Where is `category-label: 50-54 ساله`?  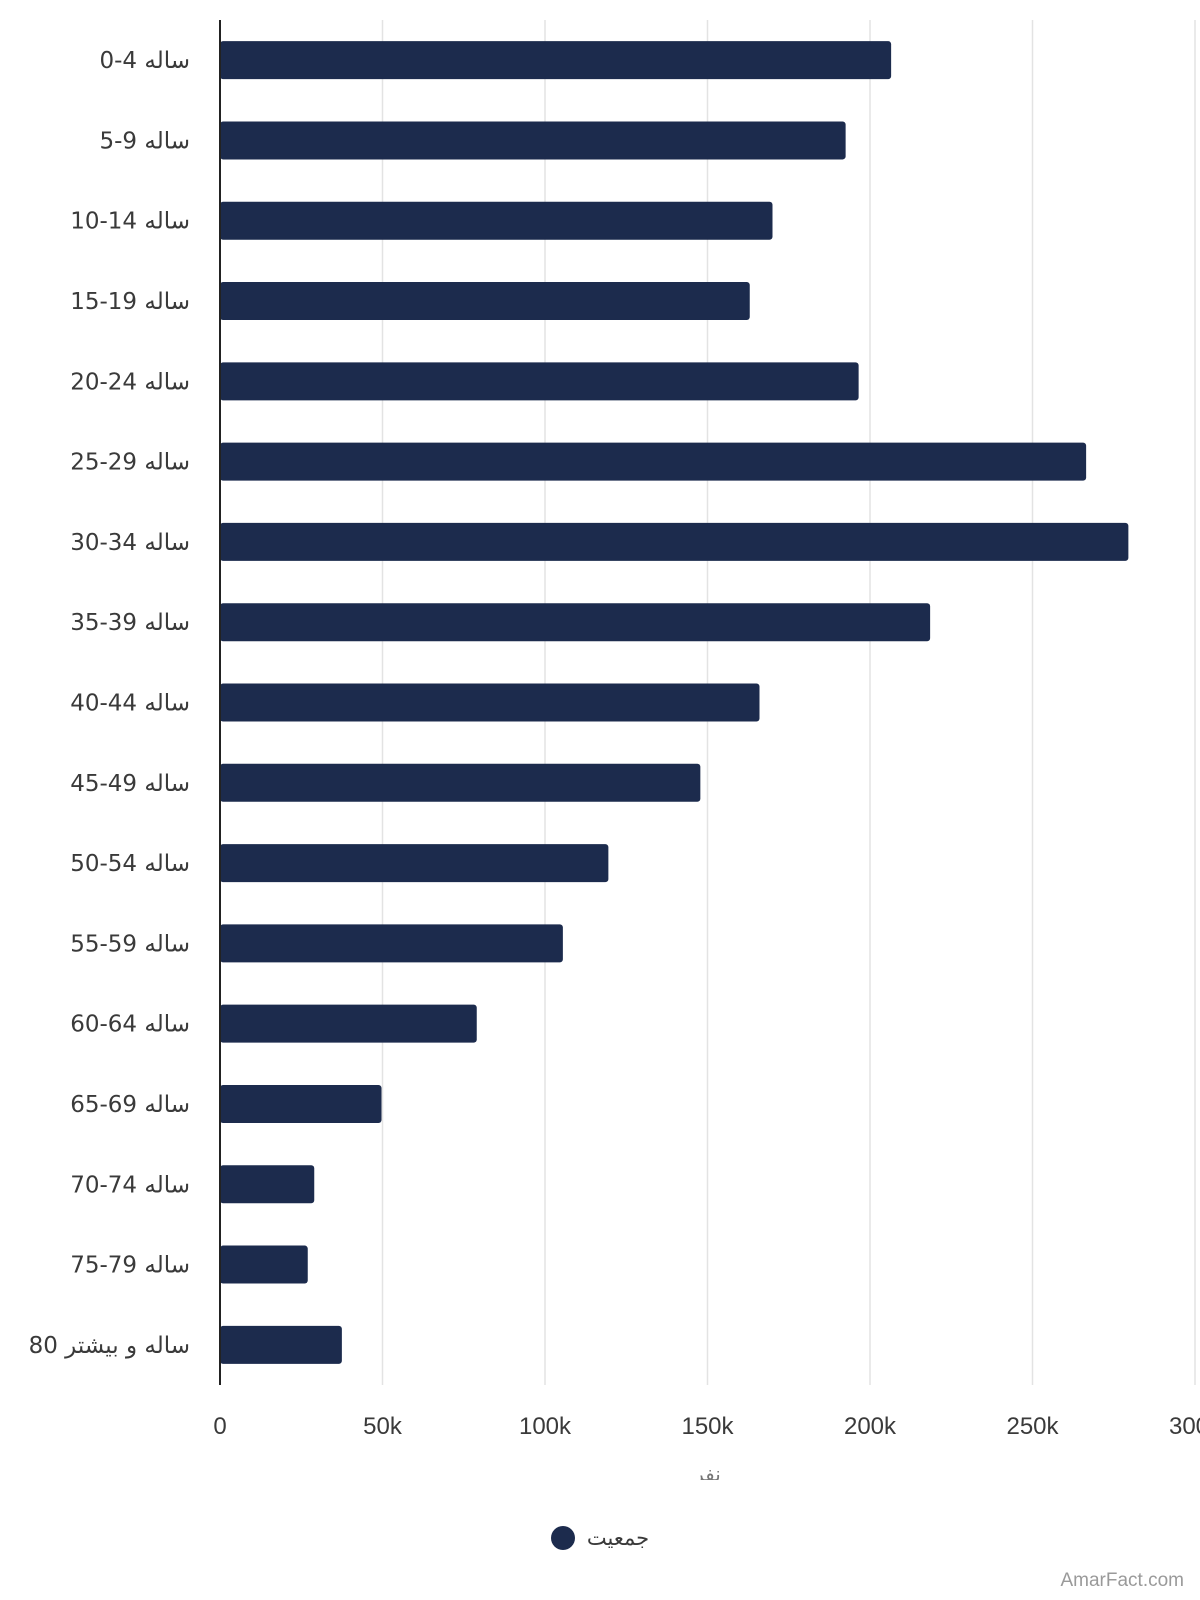
category-label: 50-54 ساله is located at coordinates (130, 864).